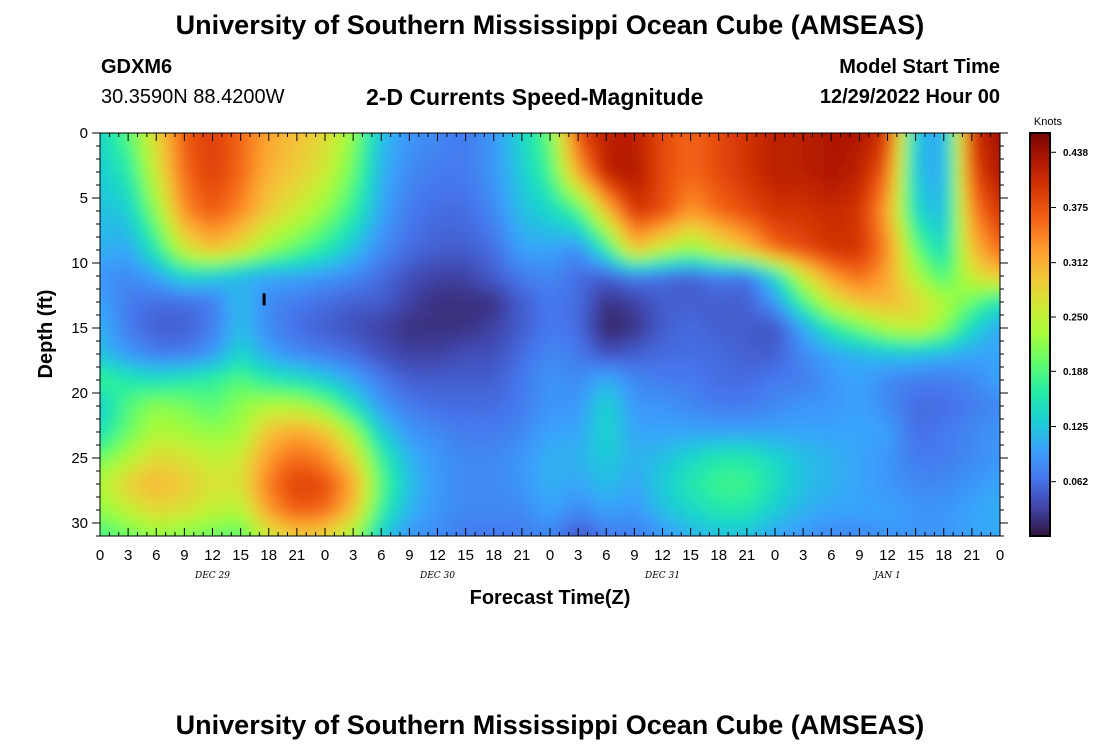 The width and height of the screenshot is (1100, 750). Describe the element at coordinates (909, 97) in the screenshot. I see `model-start-value: 12/29/2022 Hour 00` at that location.